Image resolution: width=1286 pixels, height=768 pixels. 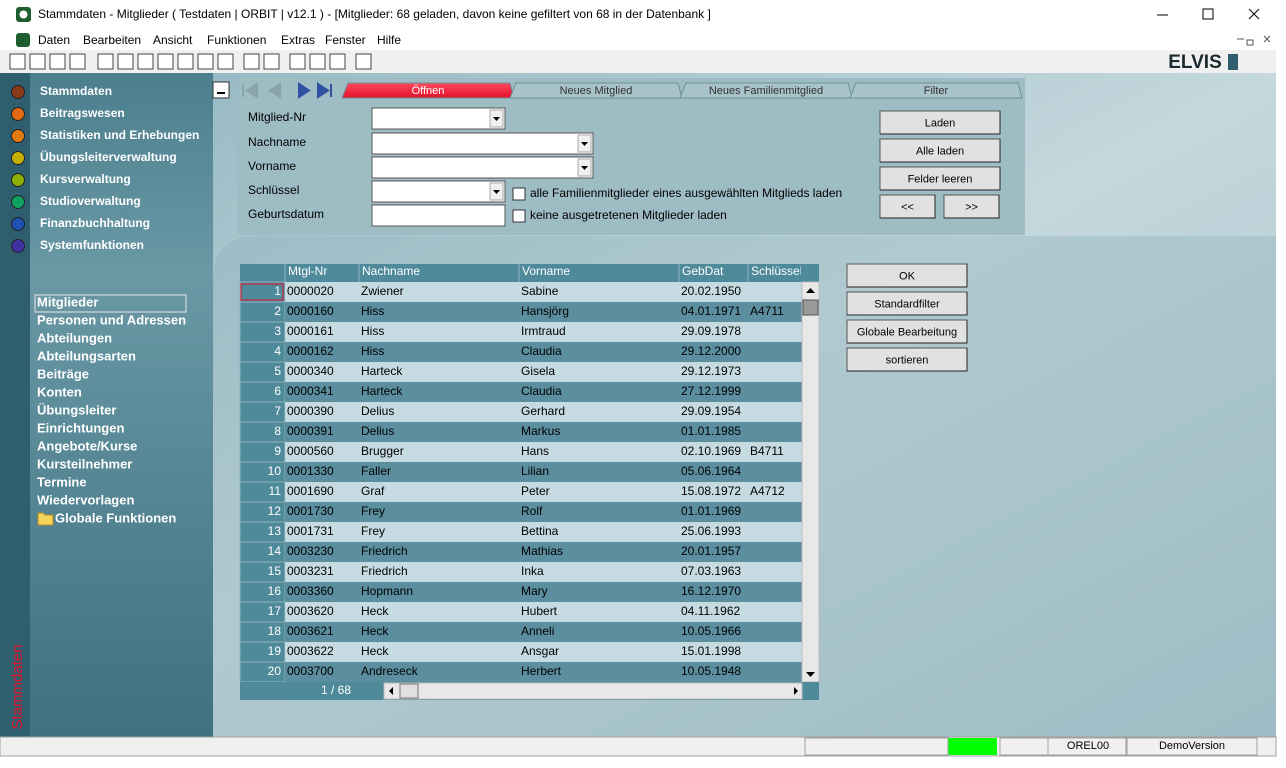 What do you see at coordinates (90, 201) in the screenshot?
I see `module-link: Studioverwaltung` at bounding box center [90, 201].